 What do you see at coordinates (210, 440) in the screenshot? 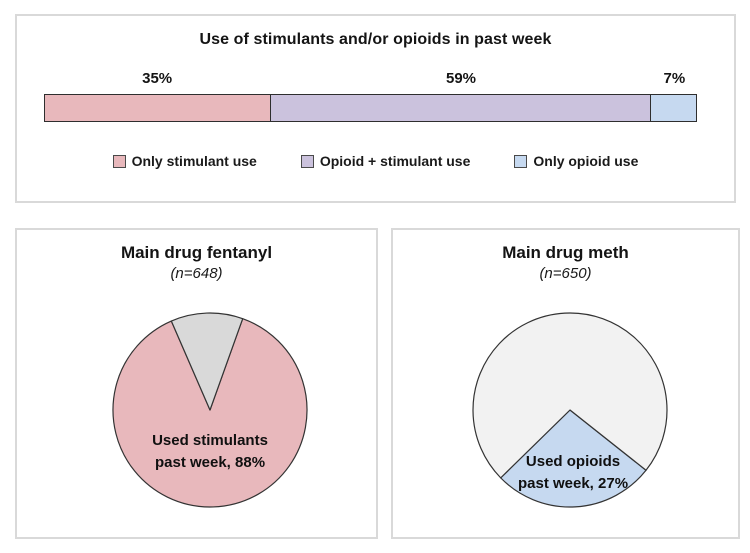
I see `fentanyl-slice-label-line1: Used stimulants` at bounding box center [210, 440].